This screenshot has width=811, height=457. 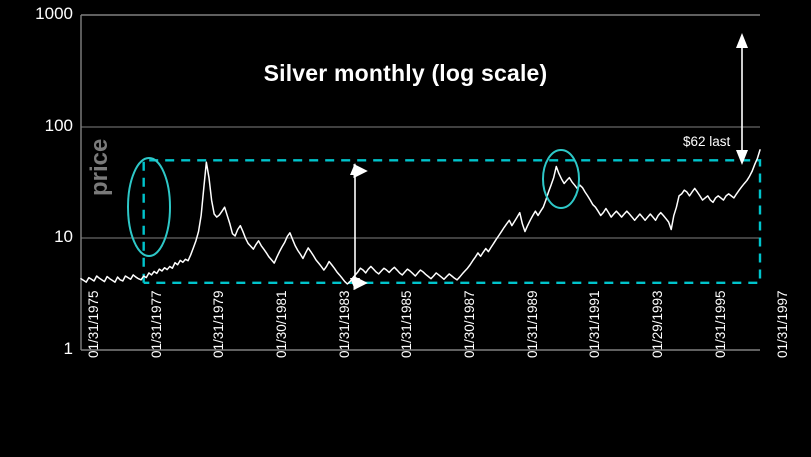 What do you see at coordinates (707, 141) in the screenshot?
I see `last-price-annotation: $62 last` at bounding box center [707, 141].